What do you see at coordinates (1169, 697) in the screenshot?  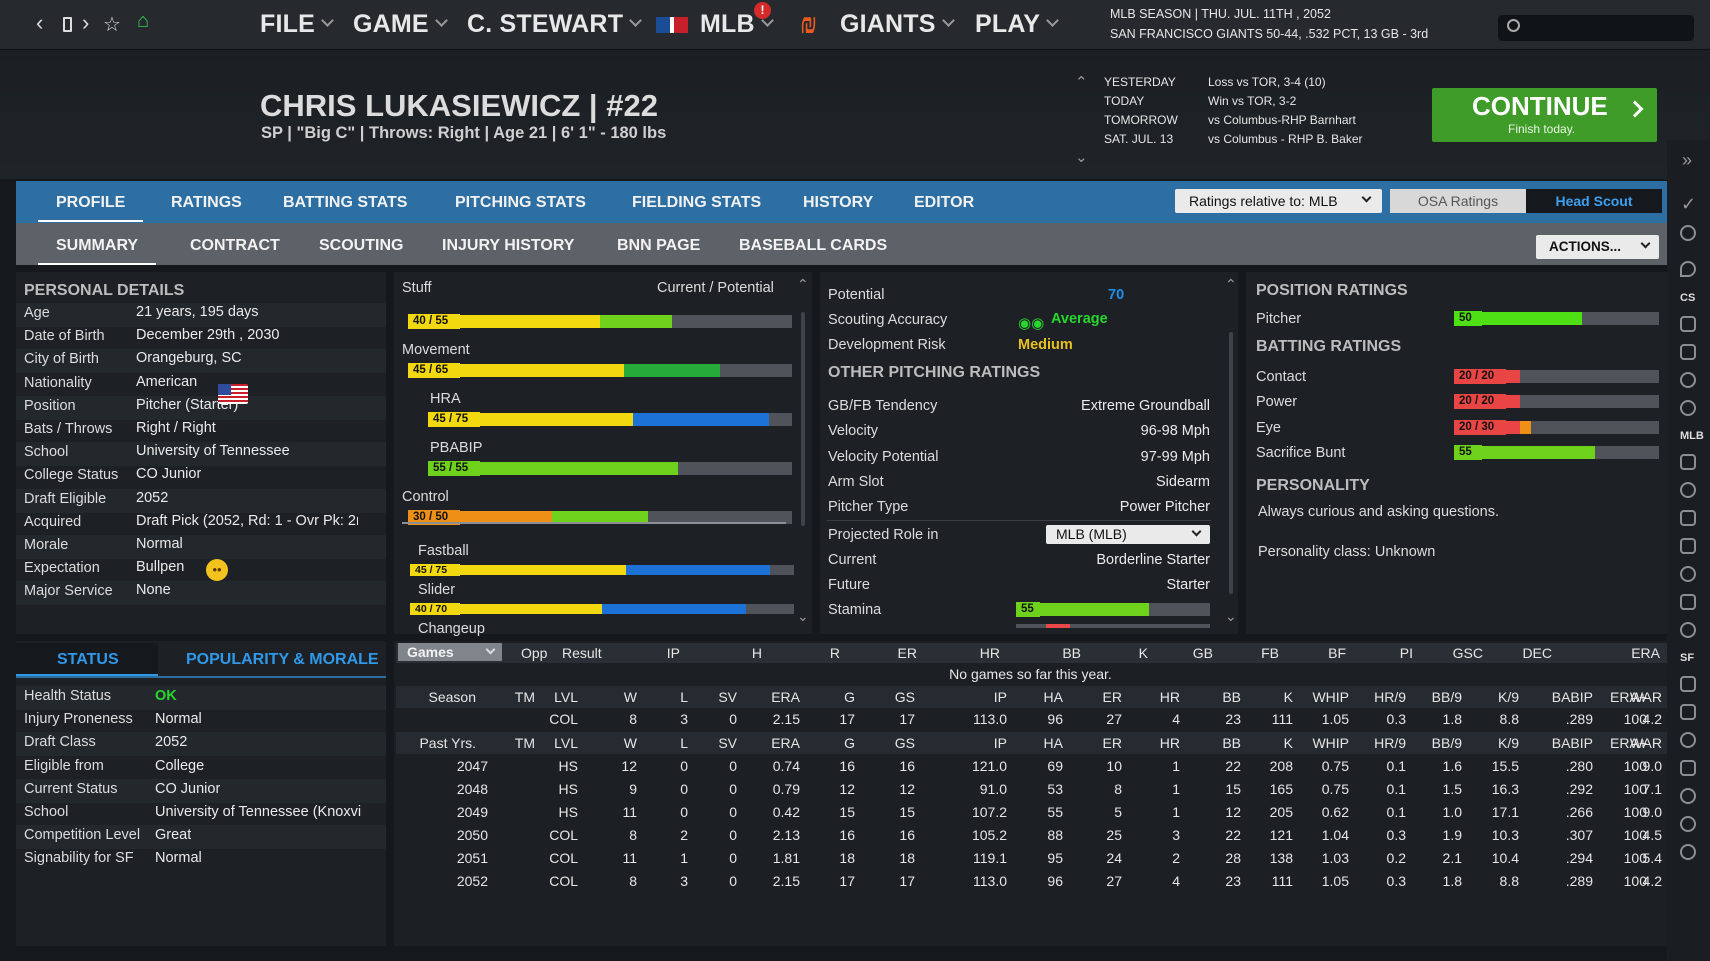 I see `season-col-header: HR` at bounding box center [1169, 697].